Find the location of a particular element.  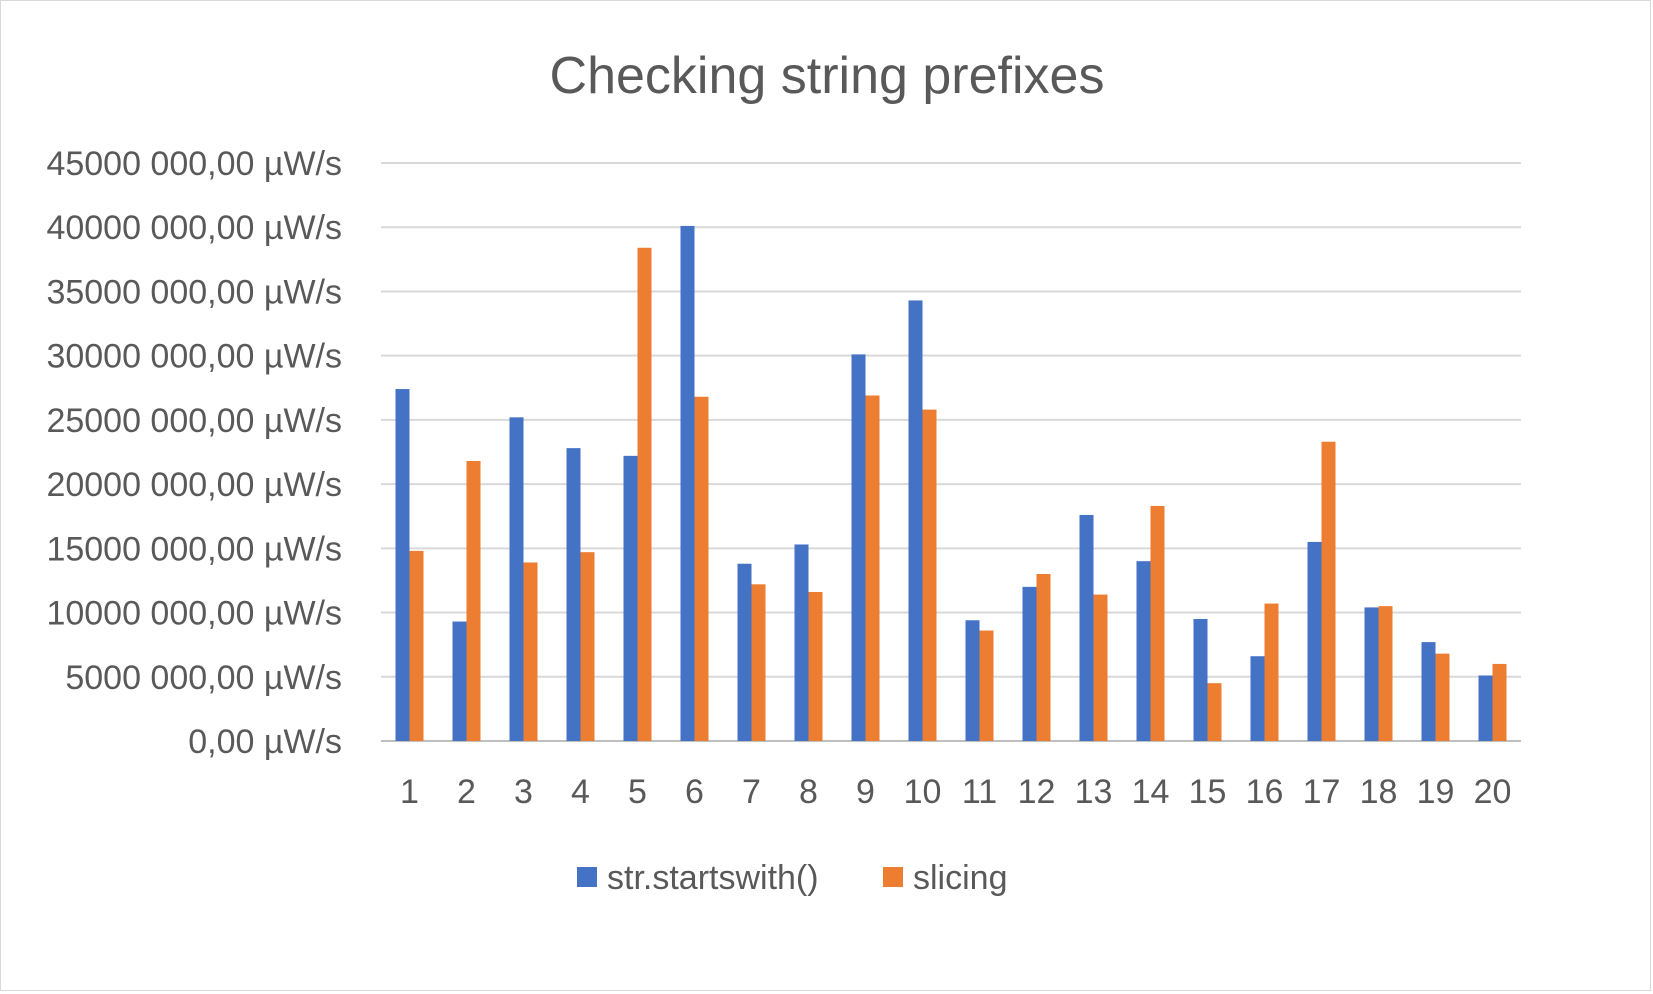

x-tick-label: 20 is located at coordinates (1493, 792).